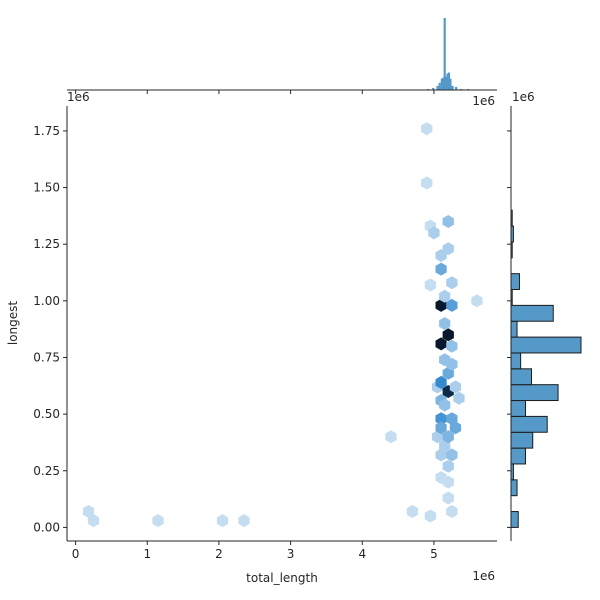  Describe the element at coordinates (219, 554) in the screenshot. I see `x-tick-label: 2` at that location.